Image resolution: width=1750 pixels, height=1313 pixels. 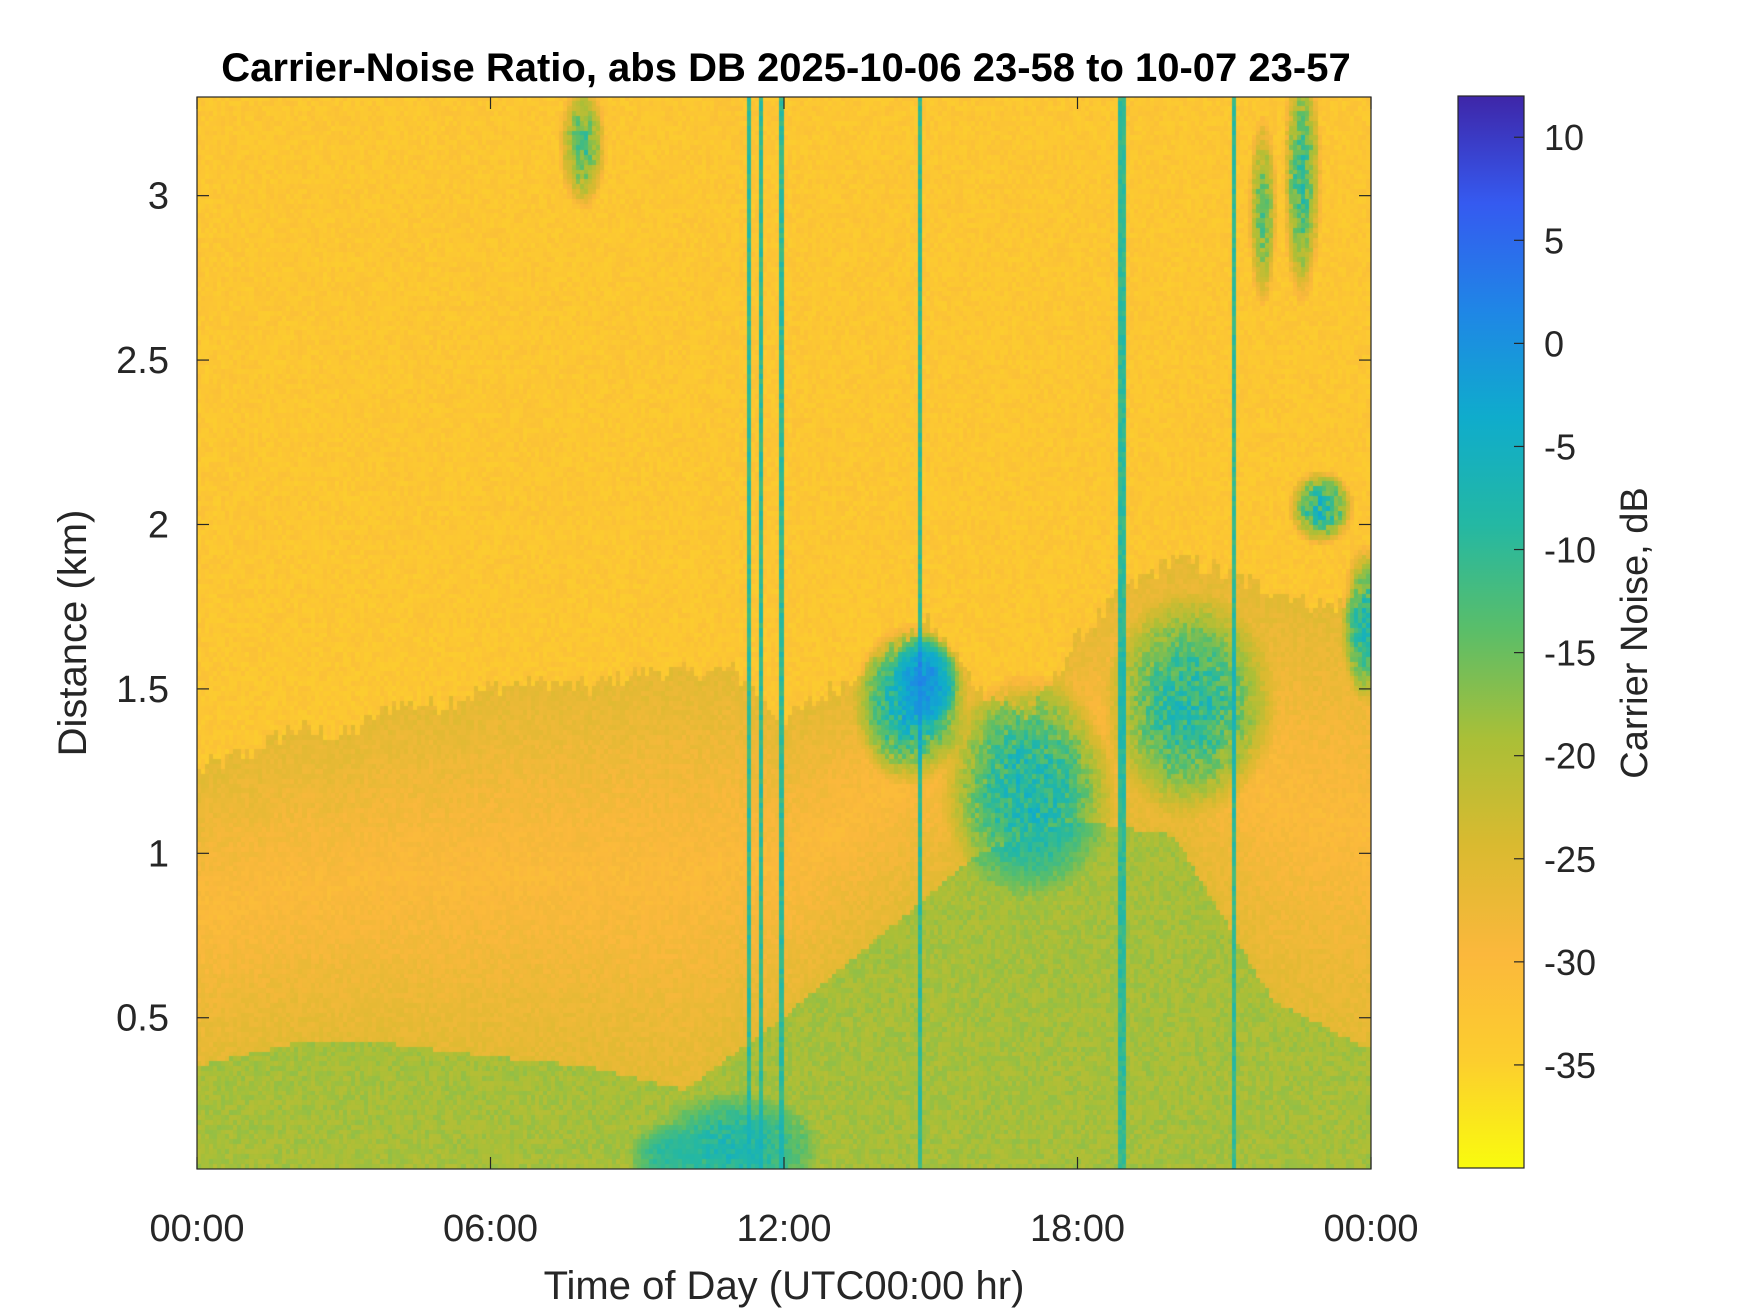 What do you see at coordinates (1635, 632) in the screenshot?
I see `colorbar-label: Carrier Noise, dB` at bounding box center [1635, 632].